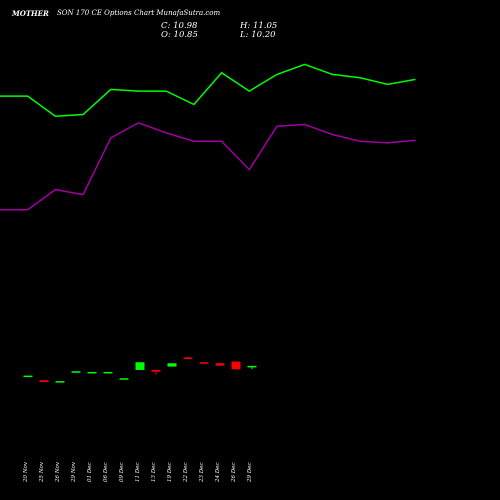 Image resolution: width=500 pixels, height=500 pixels. I want to click on candle-26-nov, so click(60, 382).